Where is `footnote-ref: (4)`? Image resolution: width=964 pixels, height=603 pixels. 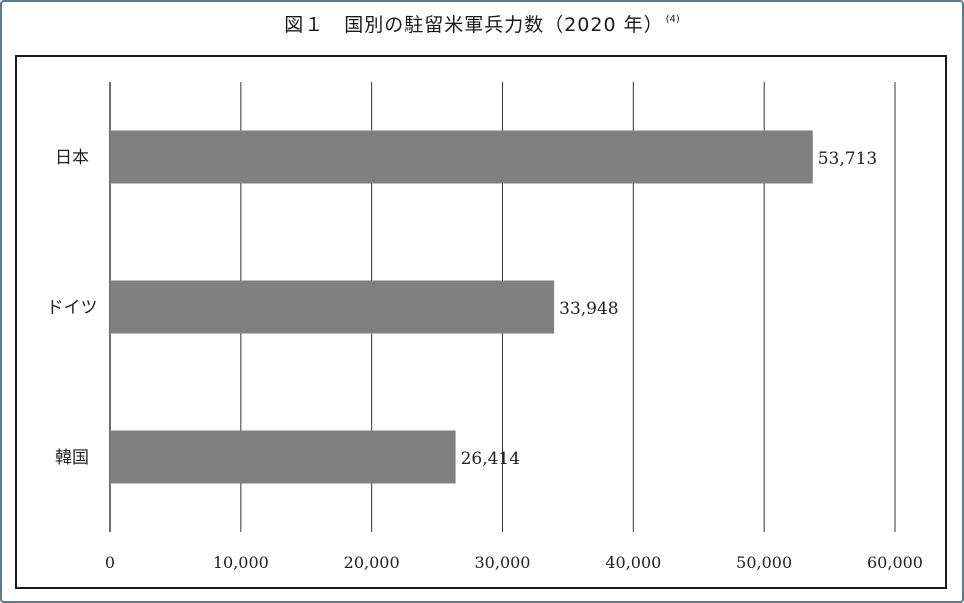 footnote-ref: (4) is located at coordinates (672, 19).